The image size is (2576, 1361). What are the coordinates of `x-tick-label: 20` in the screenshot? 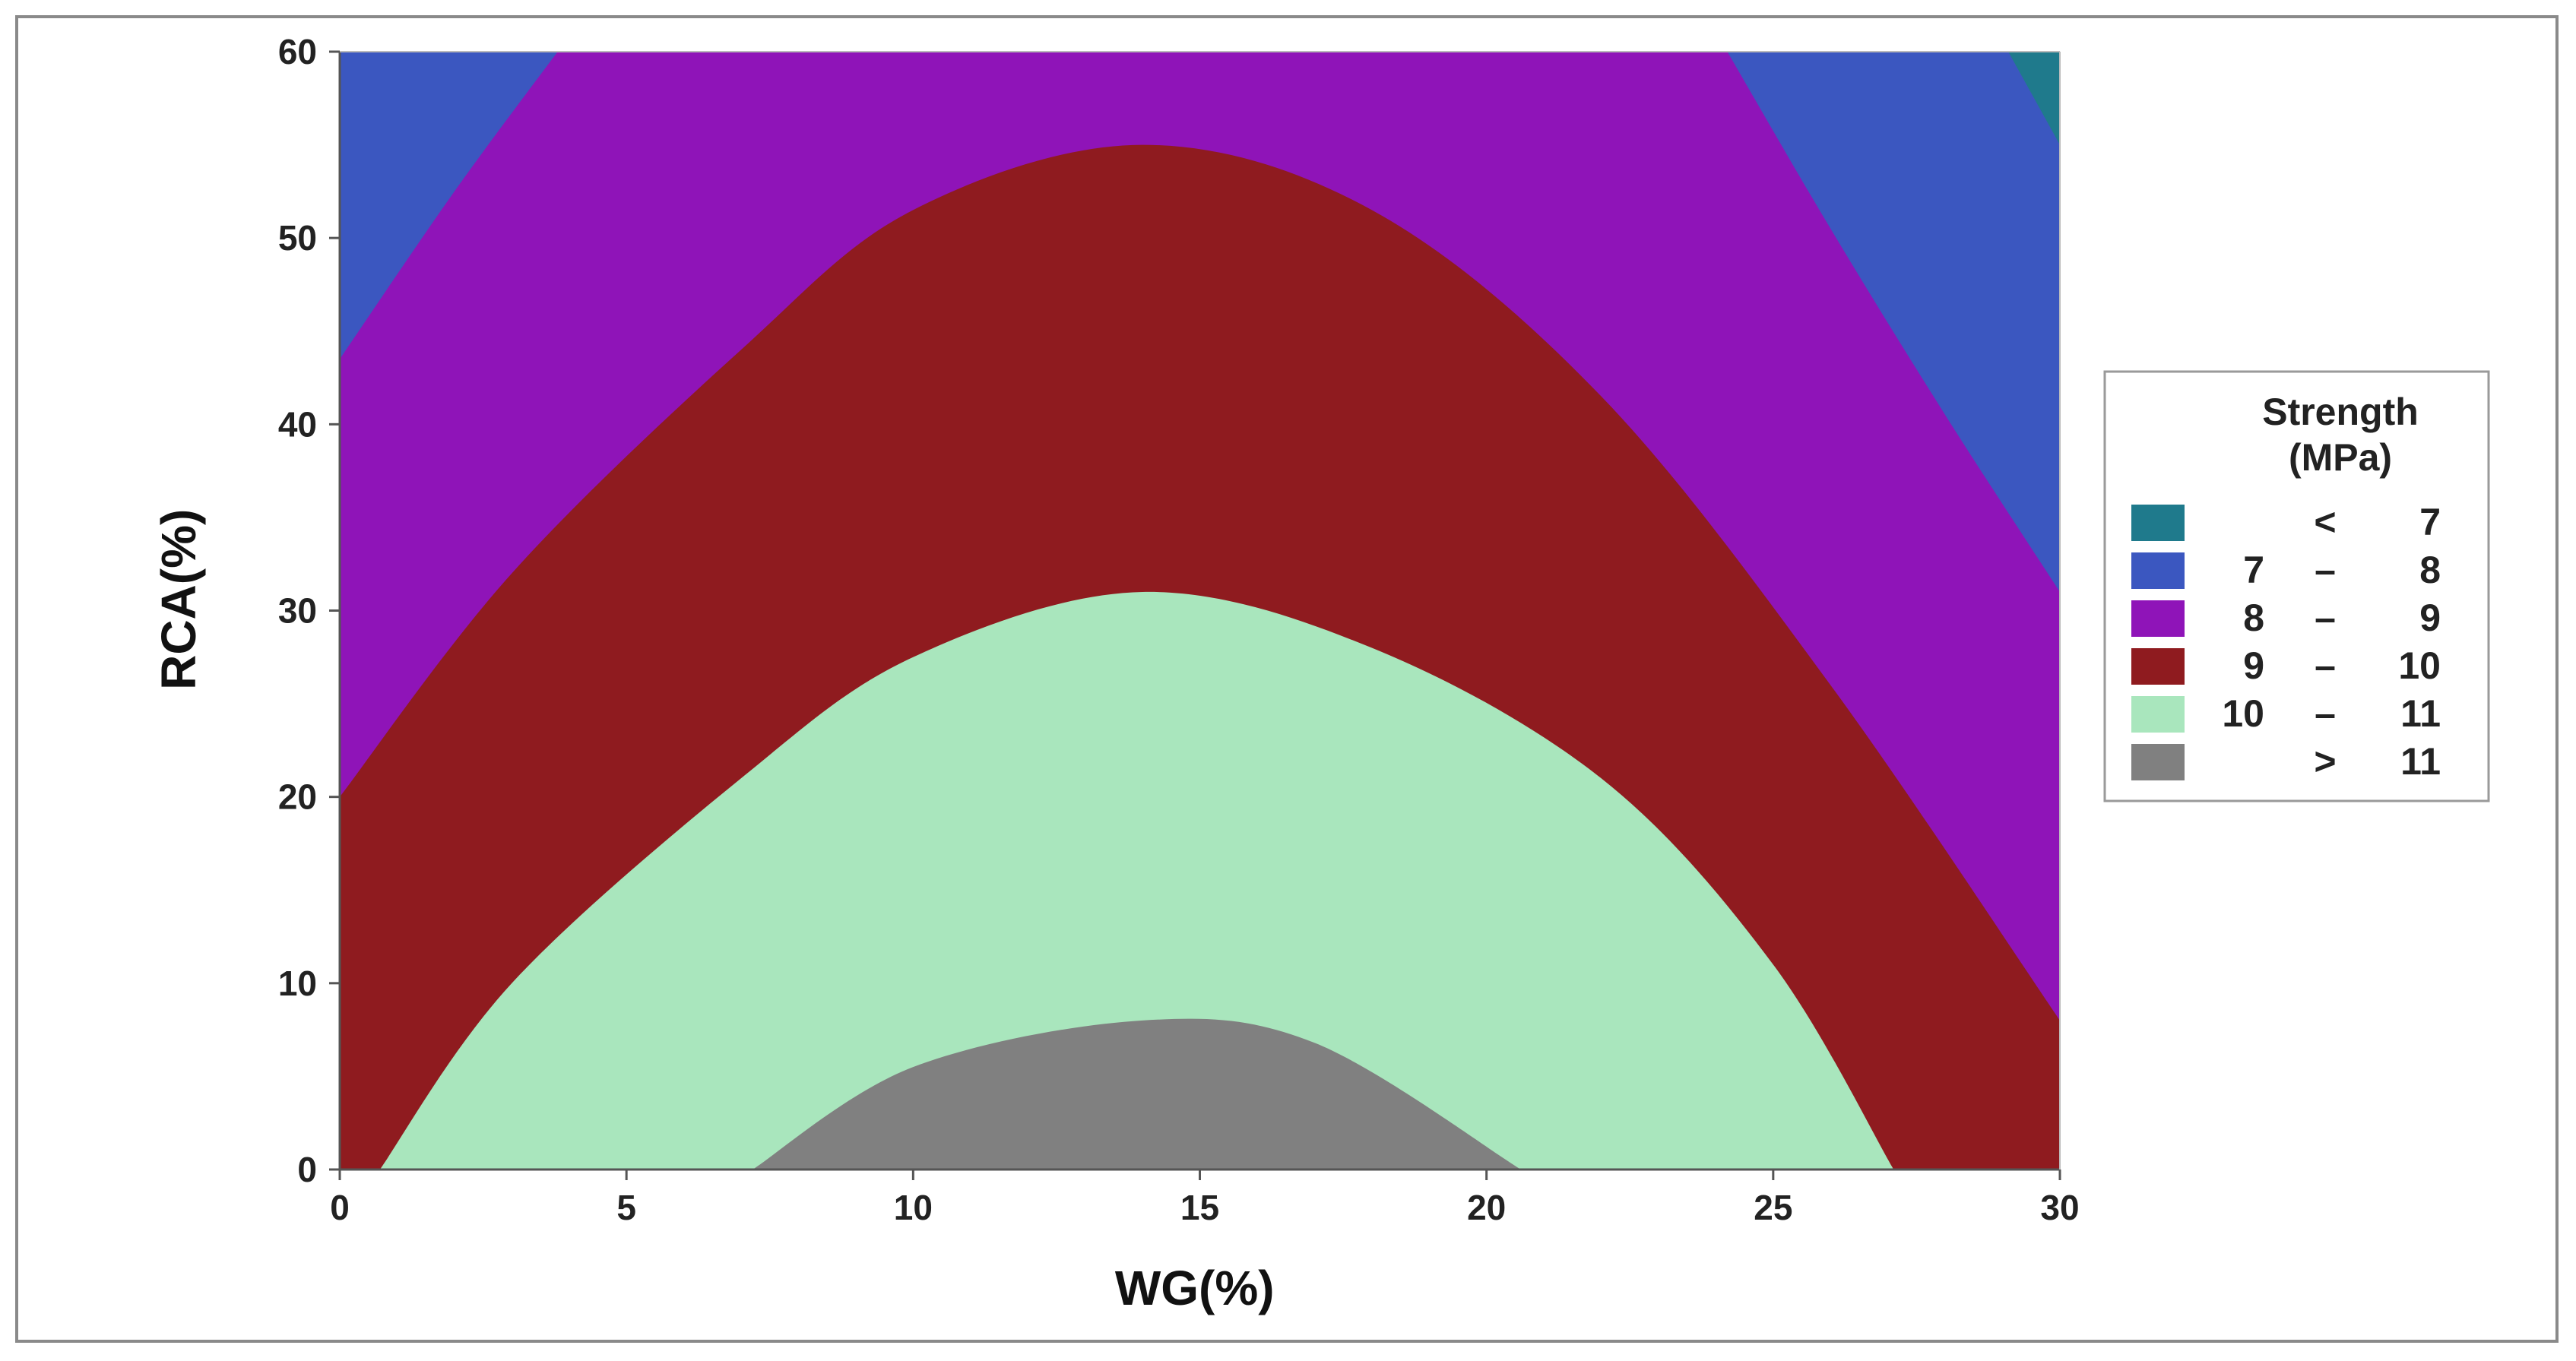 It's located at (1486, 1207).